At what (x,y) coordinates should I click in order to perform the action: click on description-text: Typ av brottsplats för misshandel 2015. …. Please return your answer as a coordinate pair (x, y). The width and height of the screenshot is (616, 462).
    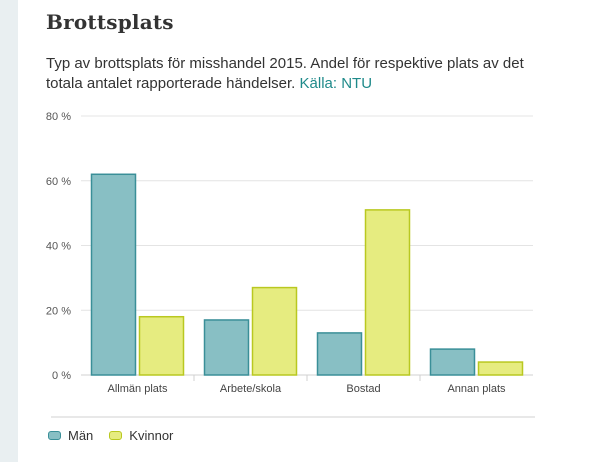
    Looking at the image, I should click on (285, 73).